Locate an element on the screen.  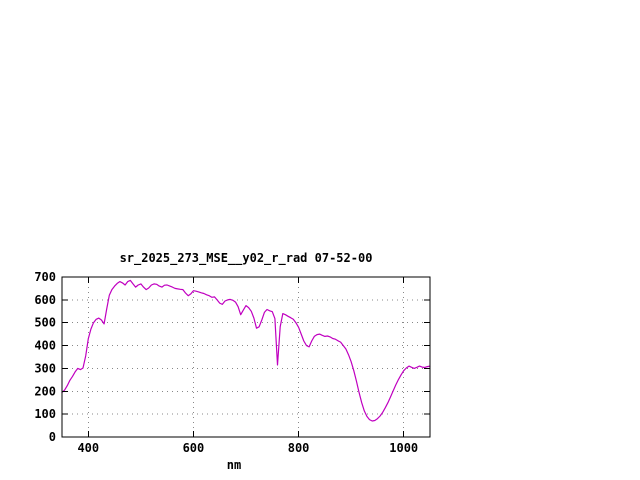
y-tick-label: 300 is located at coordinates (45, 368).